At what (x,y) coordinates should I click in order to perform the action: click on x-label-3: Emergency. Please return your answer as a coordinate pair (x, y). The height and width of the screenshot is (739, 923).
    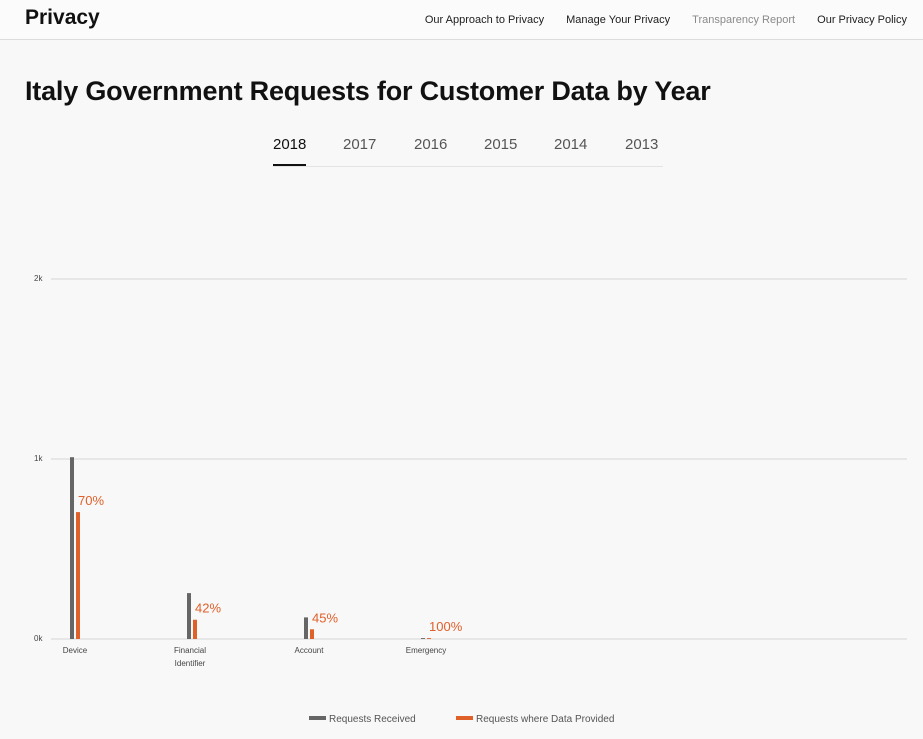
    Looking at the image, I should click on (426, 650).